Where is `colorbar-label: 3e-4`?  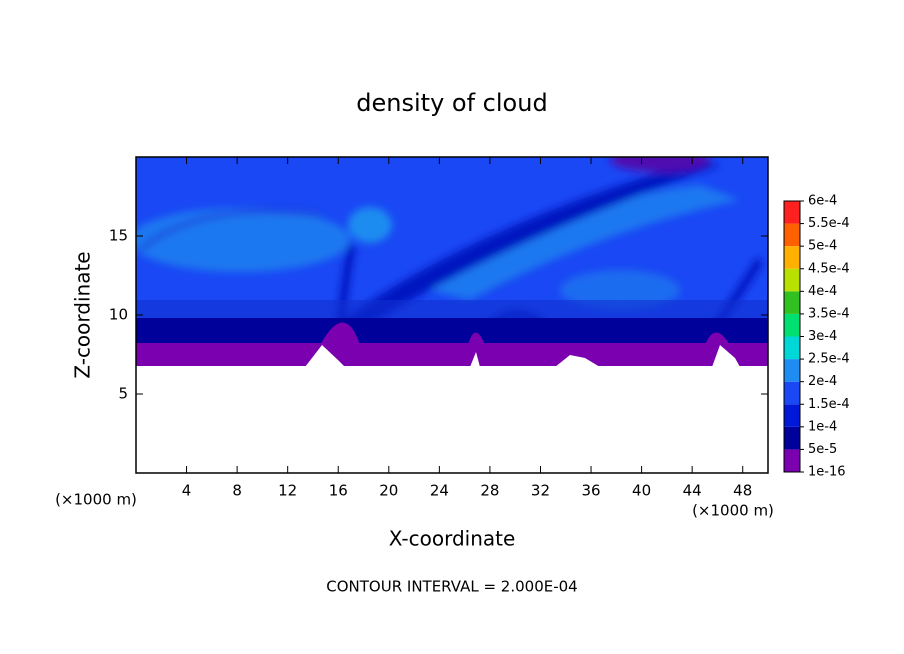
colorbar-label: 3e-4 is located at coordinates (822, 336).